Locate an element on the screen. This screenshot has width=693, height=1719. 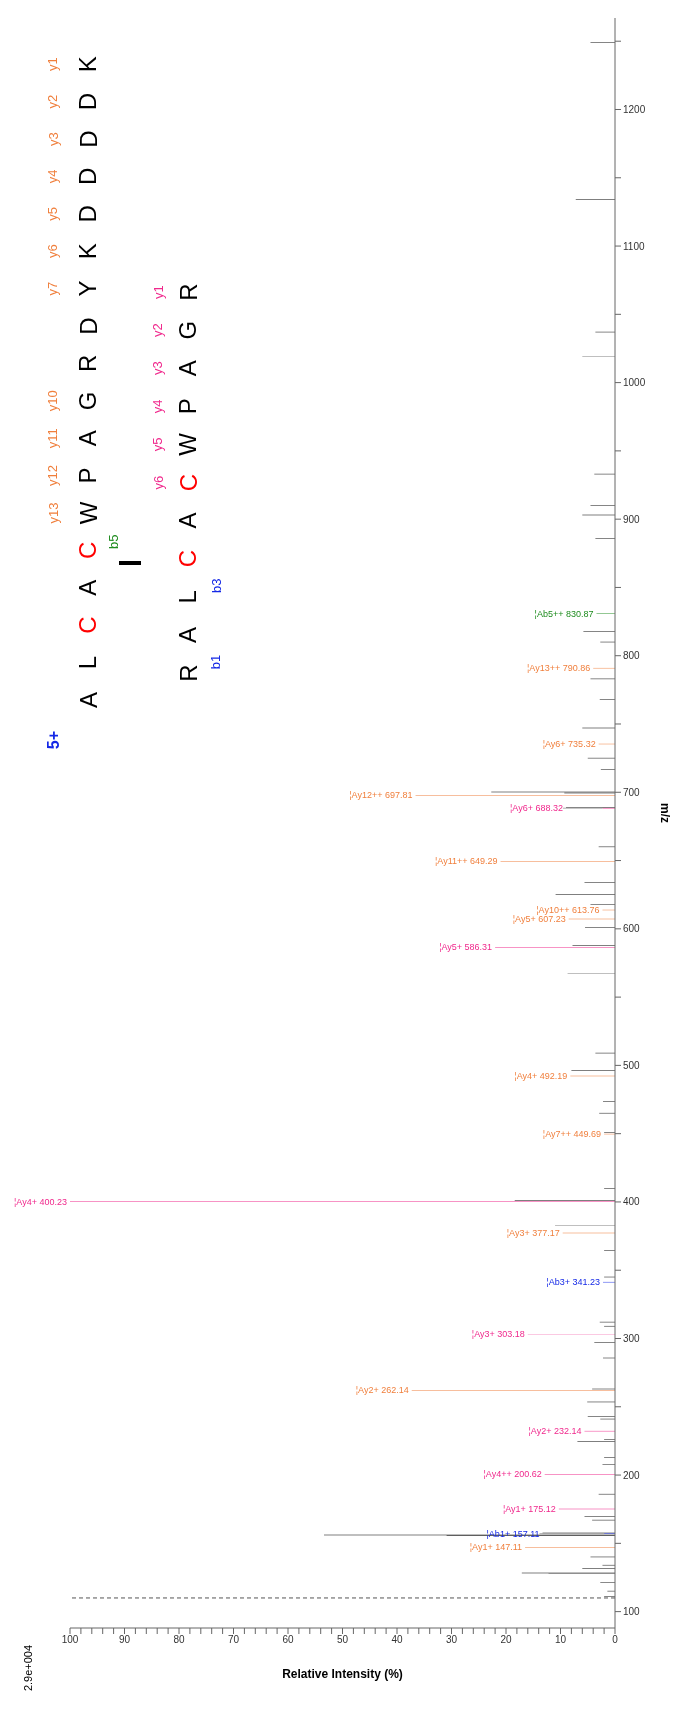
y-tick-label: 400 is located at coordinates (632, 1202).